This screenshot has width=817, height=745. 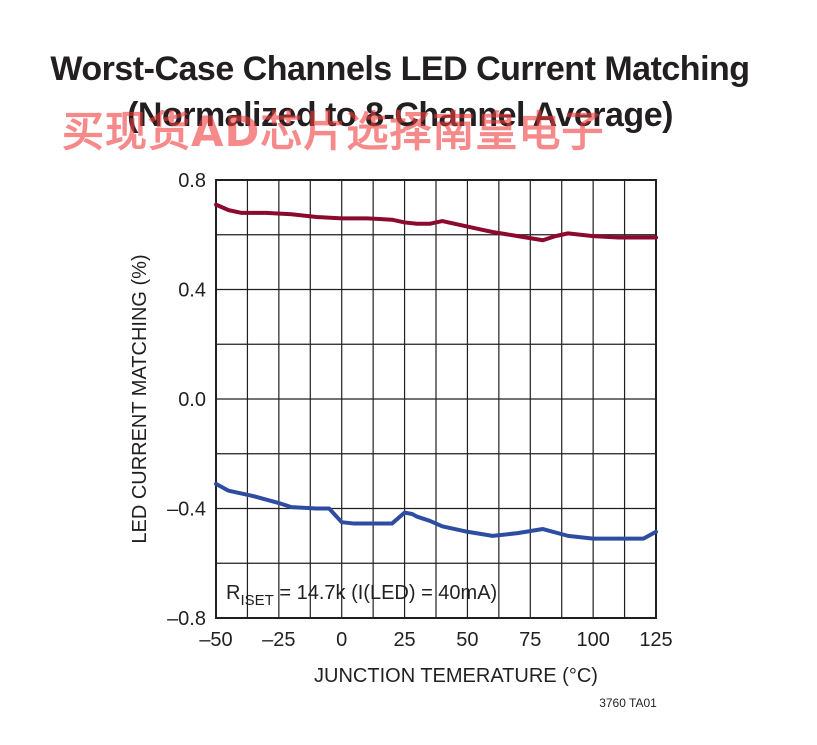 What do you see at coordinates (400, 115) in the screenshot?
I see `chart-subtitle: (Normalized to 8-Channel Average)` at bounding box center [400, 115].